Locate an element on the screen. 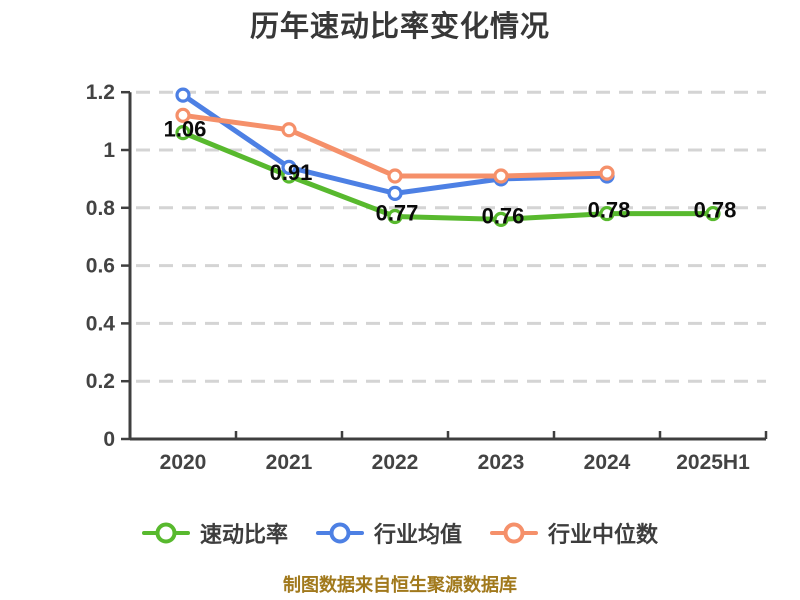  y-tick-label: 0.8 is located at coordinates (101, 208).